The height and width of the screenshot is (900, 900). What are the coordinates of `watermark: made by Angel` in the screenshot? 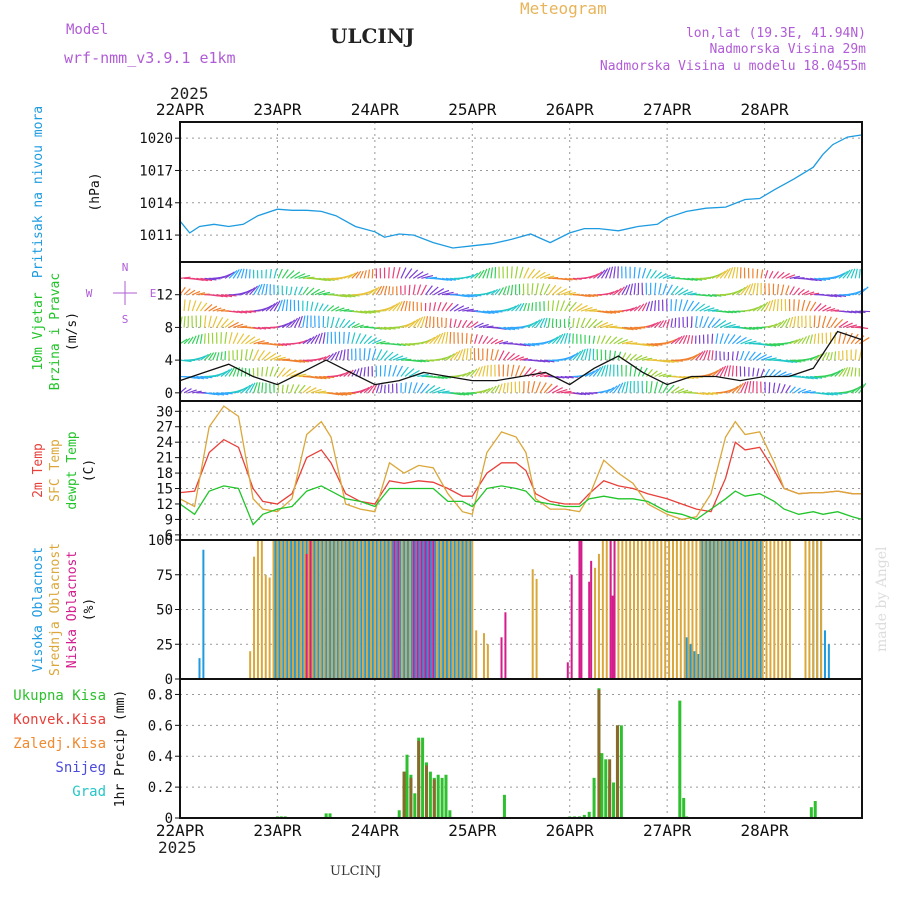 It's located at (882, 599).